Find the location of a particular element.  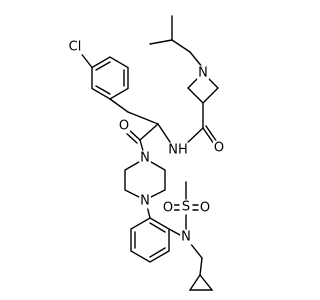

atom-label: S is located at coordinates (186, 207).